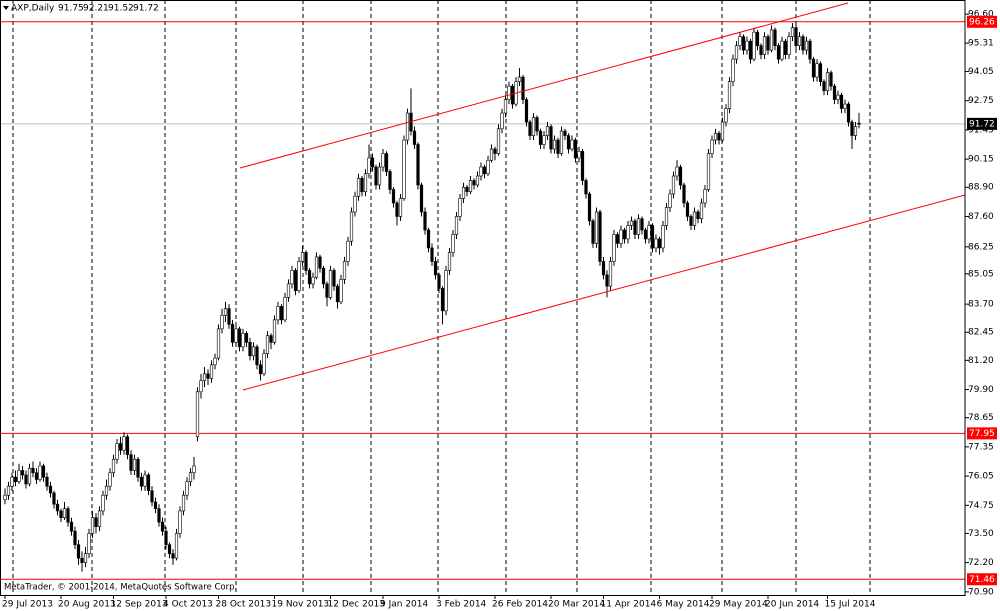  What do you see at coordinates (981, 44) in the screenshot?
I see `y-tick-label: 95.31` at bounding box center [981, 44].